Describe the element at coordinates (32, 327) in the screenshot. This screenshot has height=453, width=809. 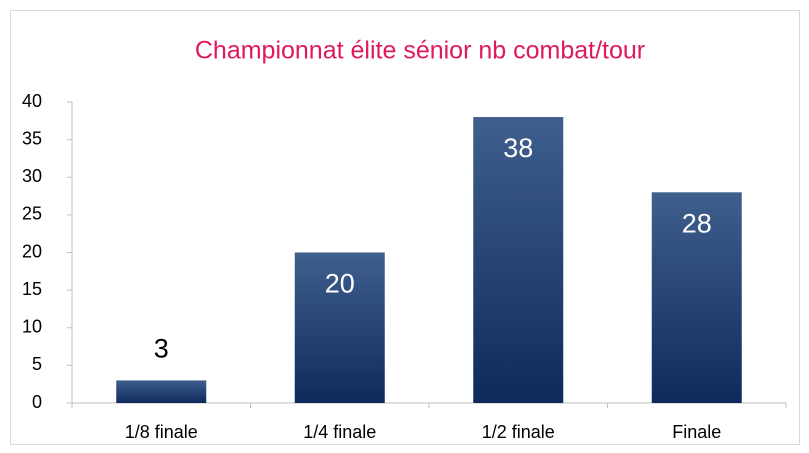
I see `y-tick-label: 10` at that location.